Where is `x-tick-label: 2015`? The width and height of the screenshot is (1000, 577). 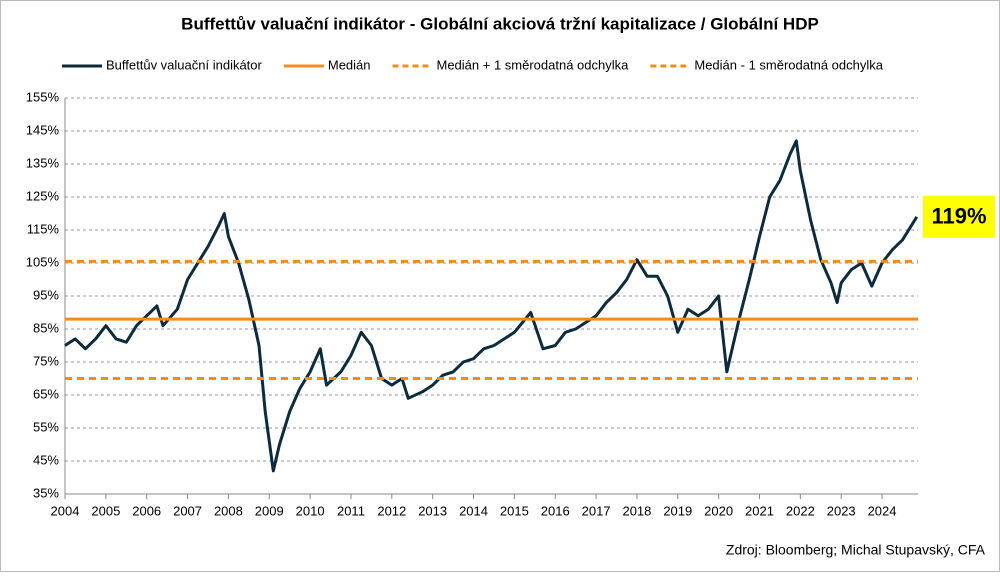 x-tick-label: 2015 is located at coordinates (514, 510).